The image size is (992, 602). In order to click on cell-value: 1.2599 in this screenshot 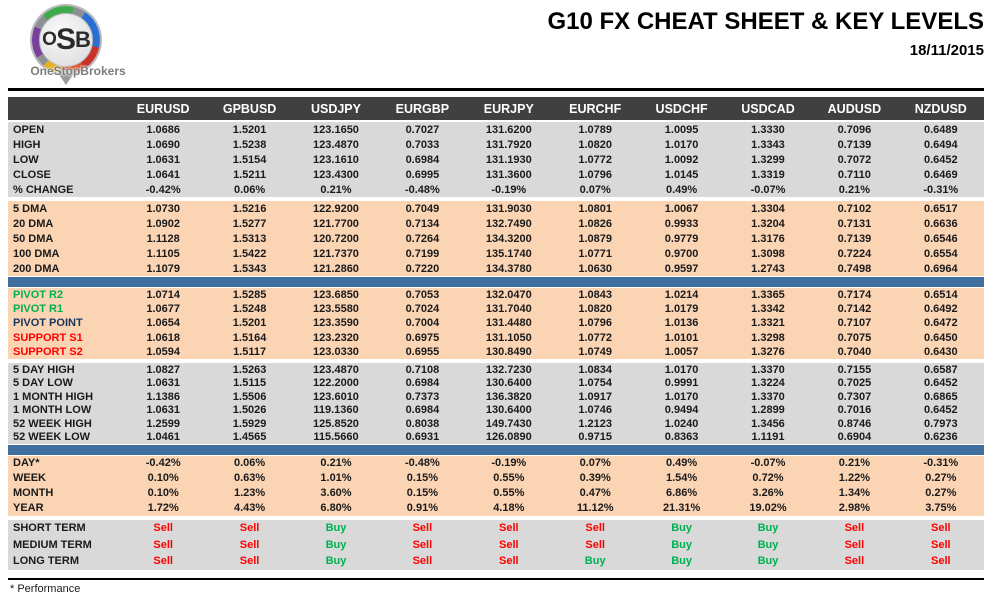, I will do `click(163, 423)`.